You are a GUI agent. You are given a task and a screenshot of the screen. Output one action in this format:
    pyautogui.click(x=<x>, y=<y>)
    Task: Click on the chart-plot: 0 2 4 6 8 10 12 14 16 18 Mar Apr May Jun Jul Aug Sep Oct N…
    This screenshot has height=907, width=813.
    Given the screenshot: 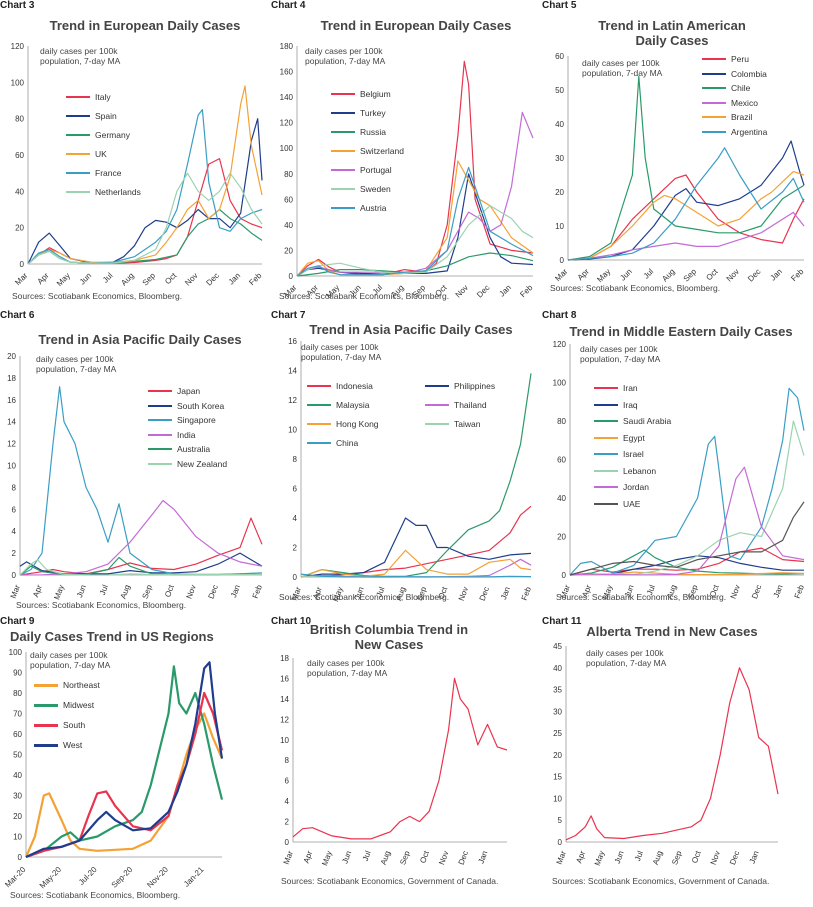 What is the action you would take?
    pyautogui.click(x=394, y=760)
    